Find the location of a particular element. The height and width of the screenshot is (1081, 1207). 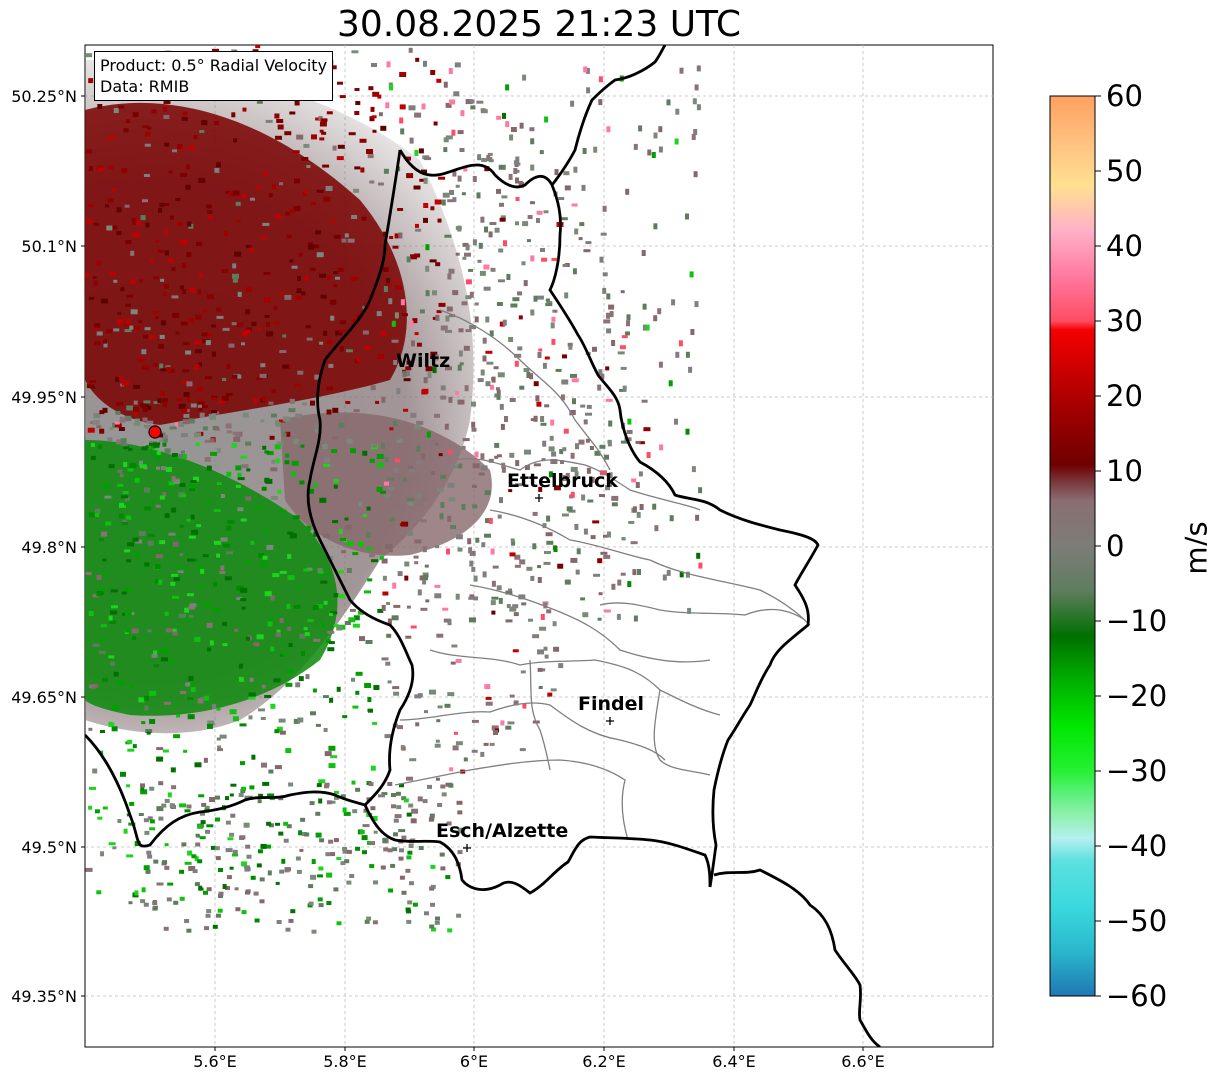

colorbar-tick-label: −20 is located at coordinates (1137, 696).